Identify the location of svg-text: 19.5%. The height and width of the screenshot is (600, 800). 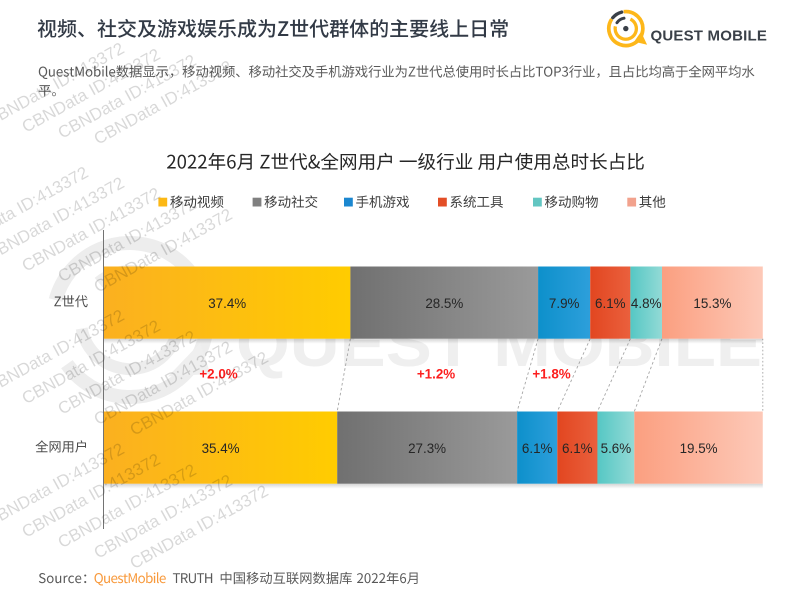
(699, 448).